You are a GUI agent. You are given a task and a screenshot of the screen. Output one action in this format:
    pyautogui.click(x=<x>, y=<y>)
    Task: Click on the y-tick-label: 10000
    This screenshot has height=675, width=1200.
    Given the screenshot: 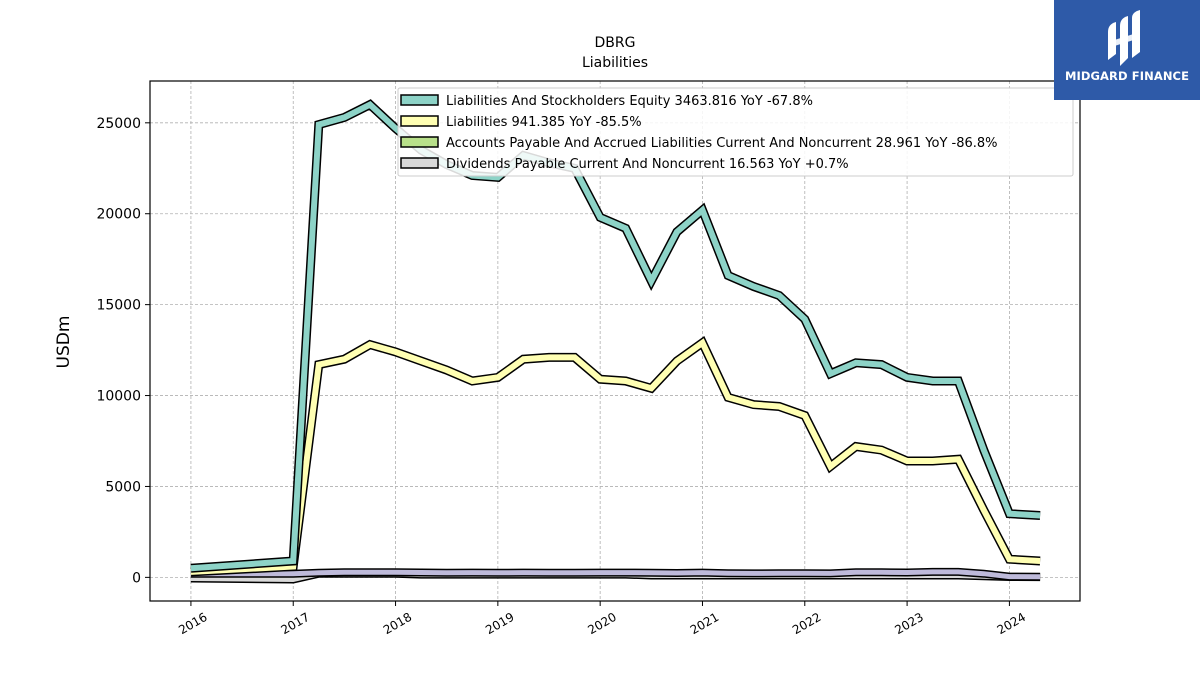 What is the action you would take?
    pyautogui.click(x=118, y=397)
    